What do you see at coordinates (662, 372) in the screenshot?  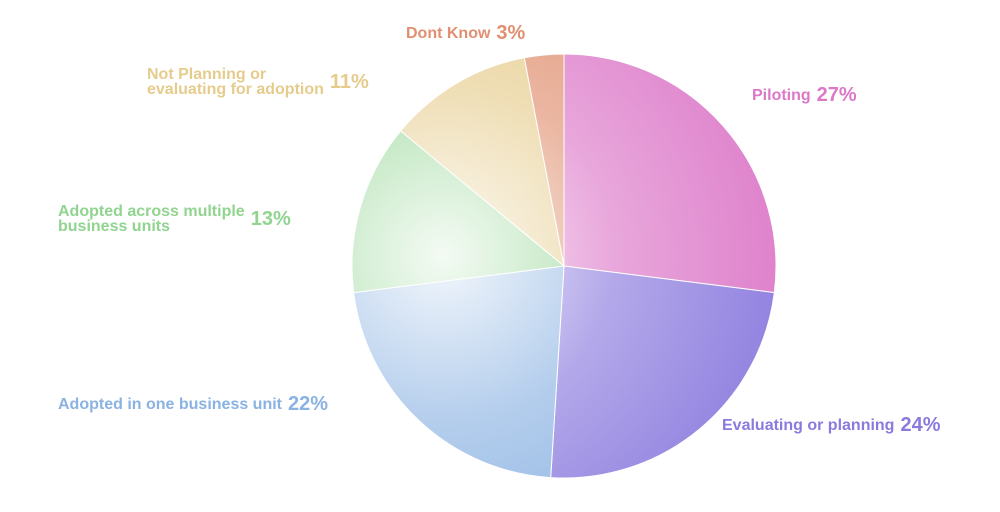 I see `pie-slice-evaluating-or-planning` at bounding box center [662, 372].